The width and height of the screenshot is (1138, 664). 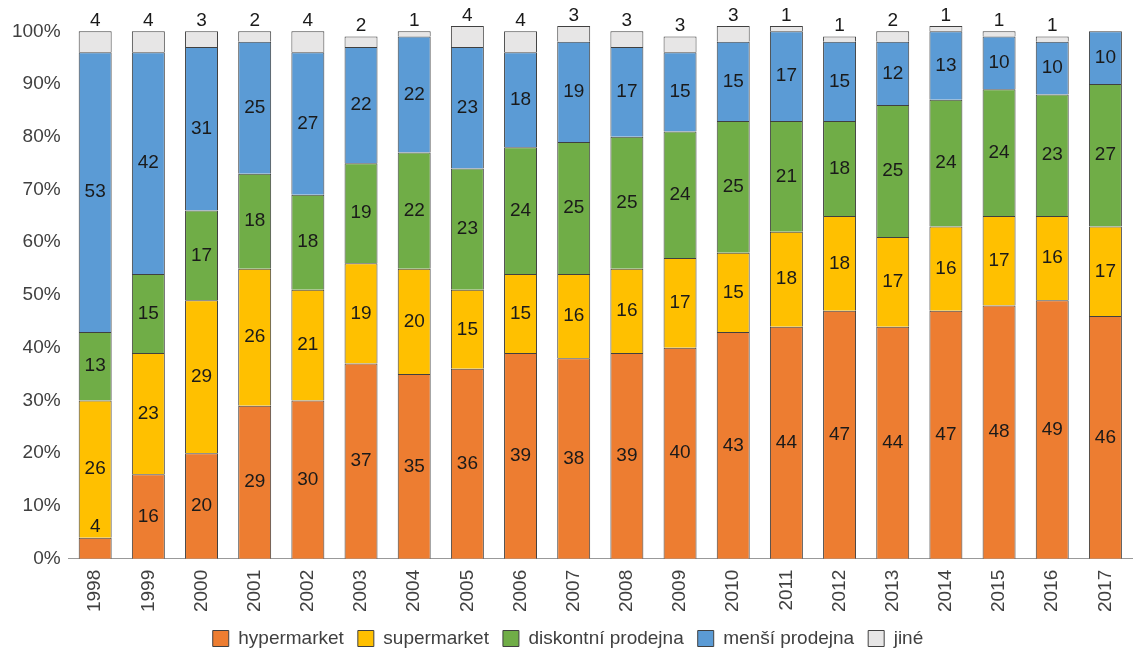 I want to click on x-tick-label: 2016, so click(x=1051, y=591).